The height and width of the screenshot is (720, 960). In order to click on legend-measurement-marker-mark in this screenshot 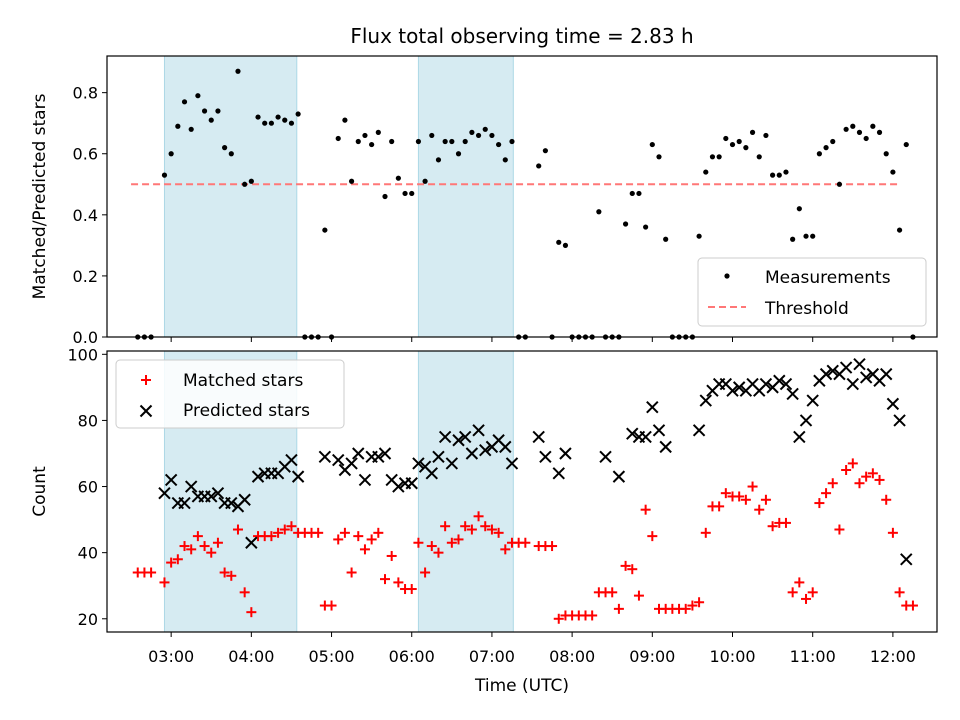, I will do `click(727, 276)`.